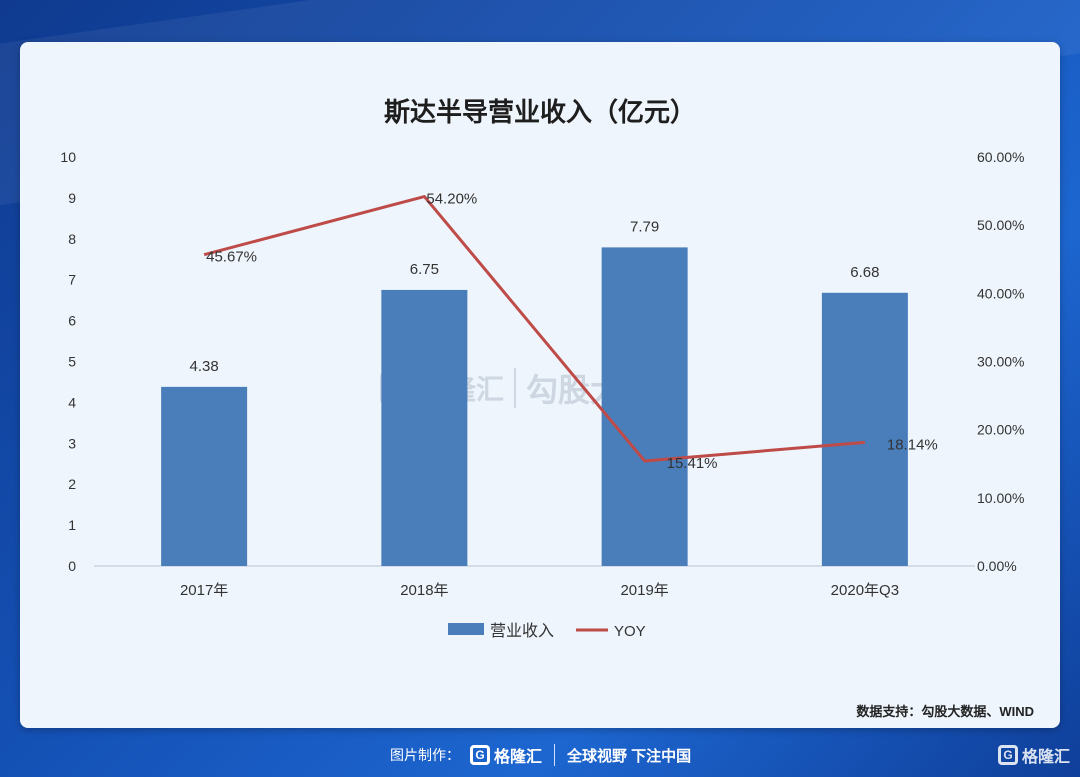 This screenshot has height=777, width=1080. I want to click on y-right-tick-label: 0.00%, so click(997, 566).